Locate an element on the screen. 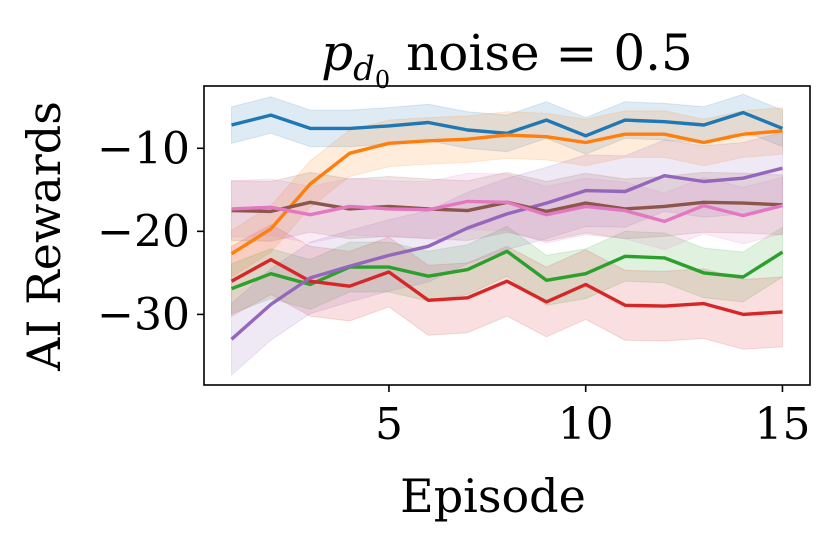 Image resolution: width=831 pixels, height=543 pixels. title-sub: d is located at coordinates (364, 69).